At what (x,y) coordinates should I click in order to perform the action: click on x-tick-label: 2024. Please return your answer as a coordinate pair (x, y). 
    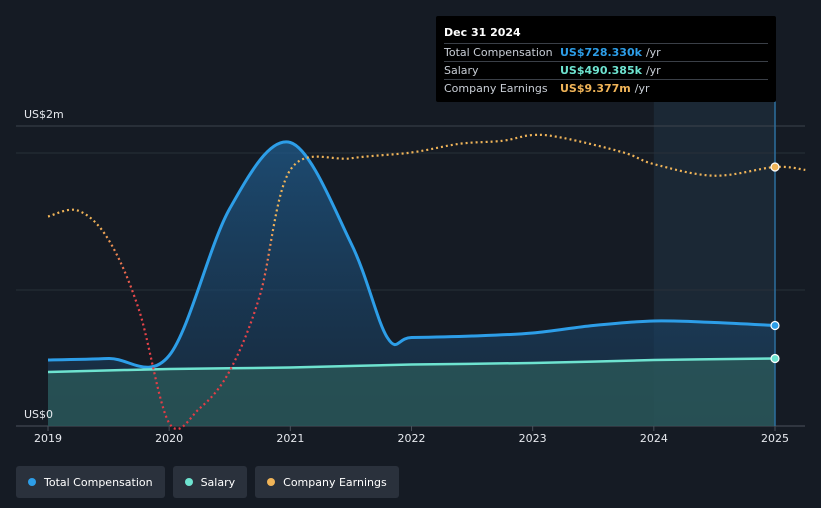
    Looking at the image, I should click on (654, 438).